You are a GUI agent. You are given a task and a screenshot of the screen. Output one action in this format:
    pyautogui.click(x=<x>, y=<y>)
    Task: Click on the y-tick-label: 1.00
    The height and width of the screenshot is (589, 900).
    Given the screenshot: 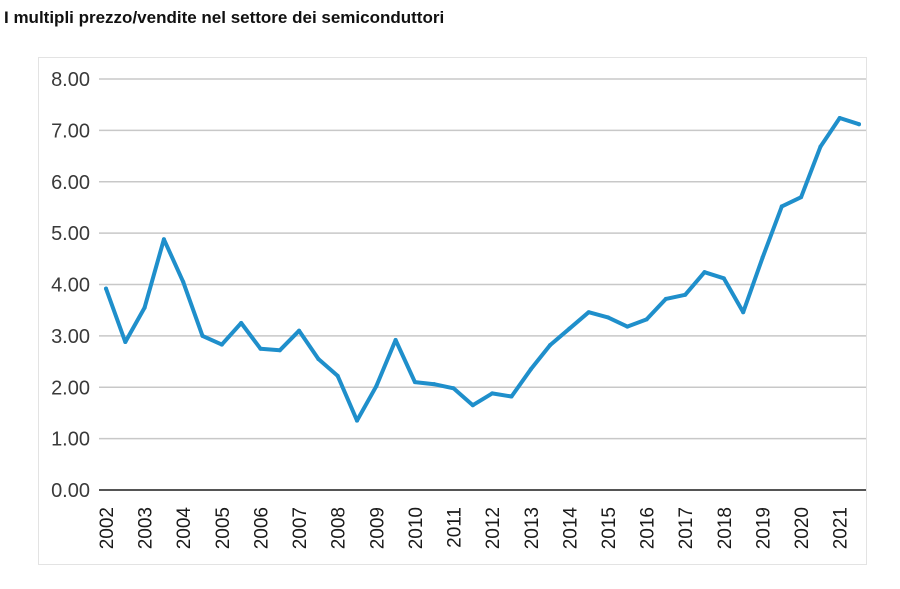 What is the action you would take?
    pyautogui.click(x=70, y=440)
    